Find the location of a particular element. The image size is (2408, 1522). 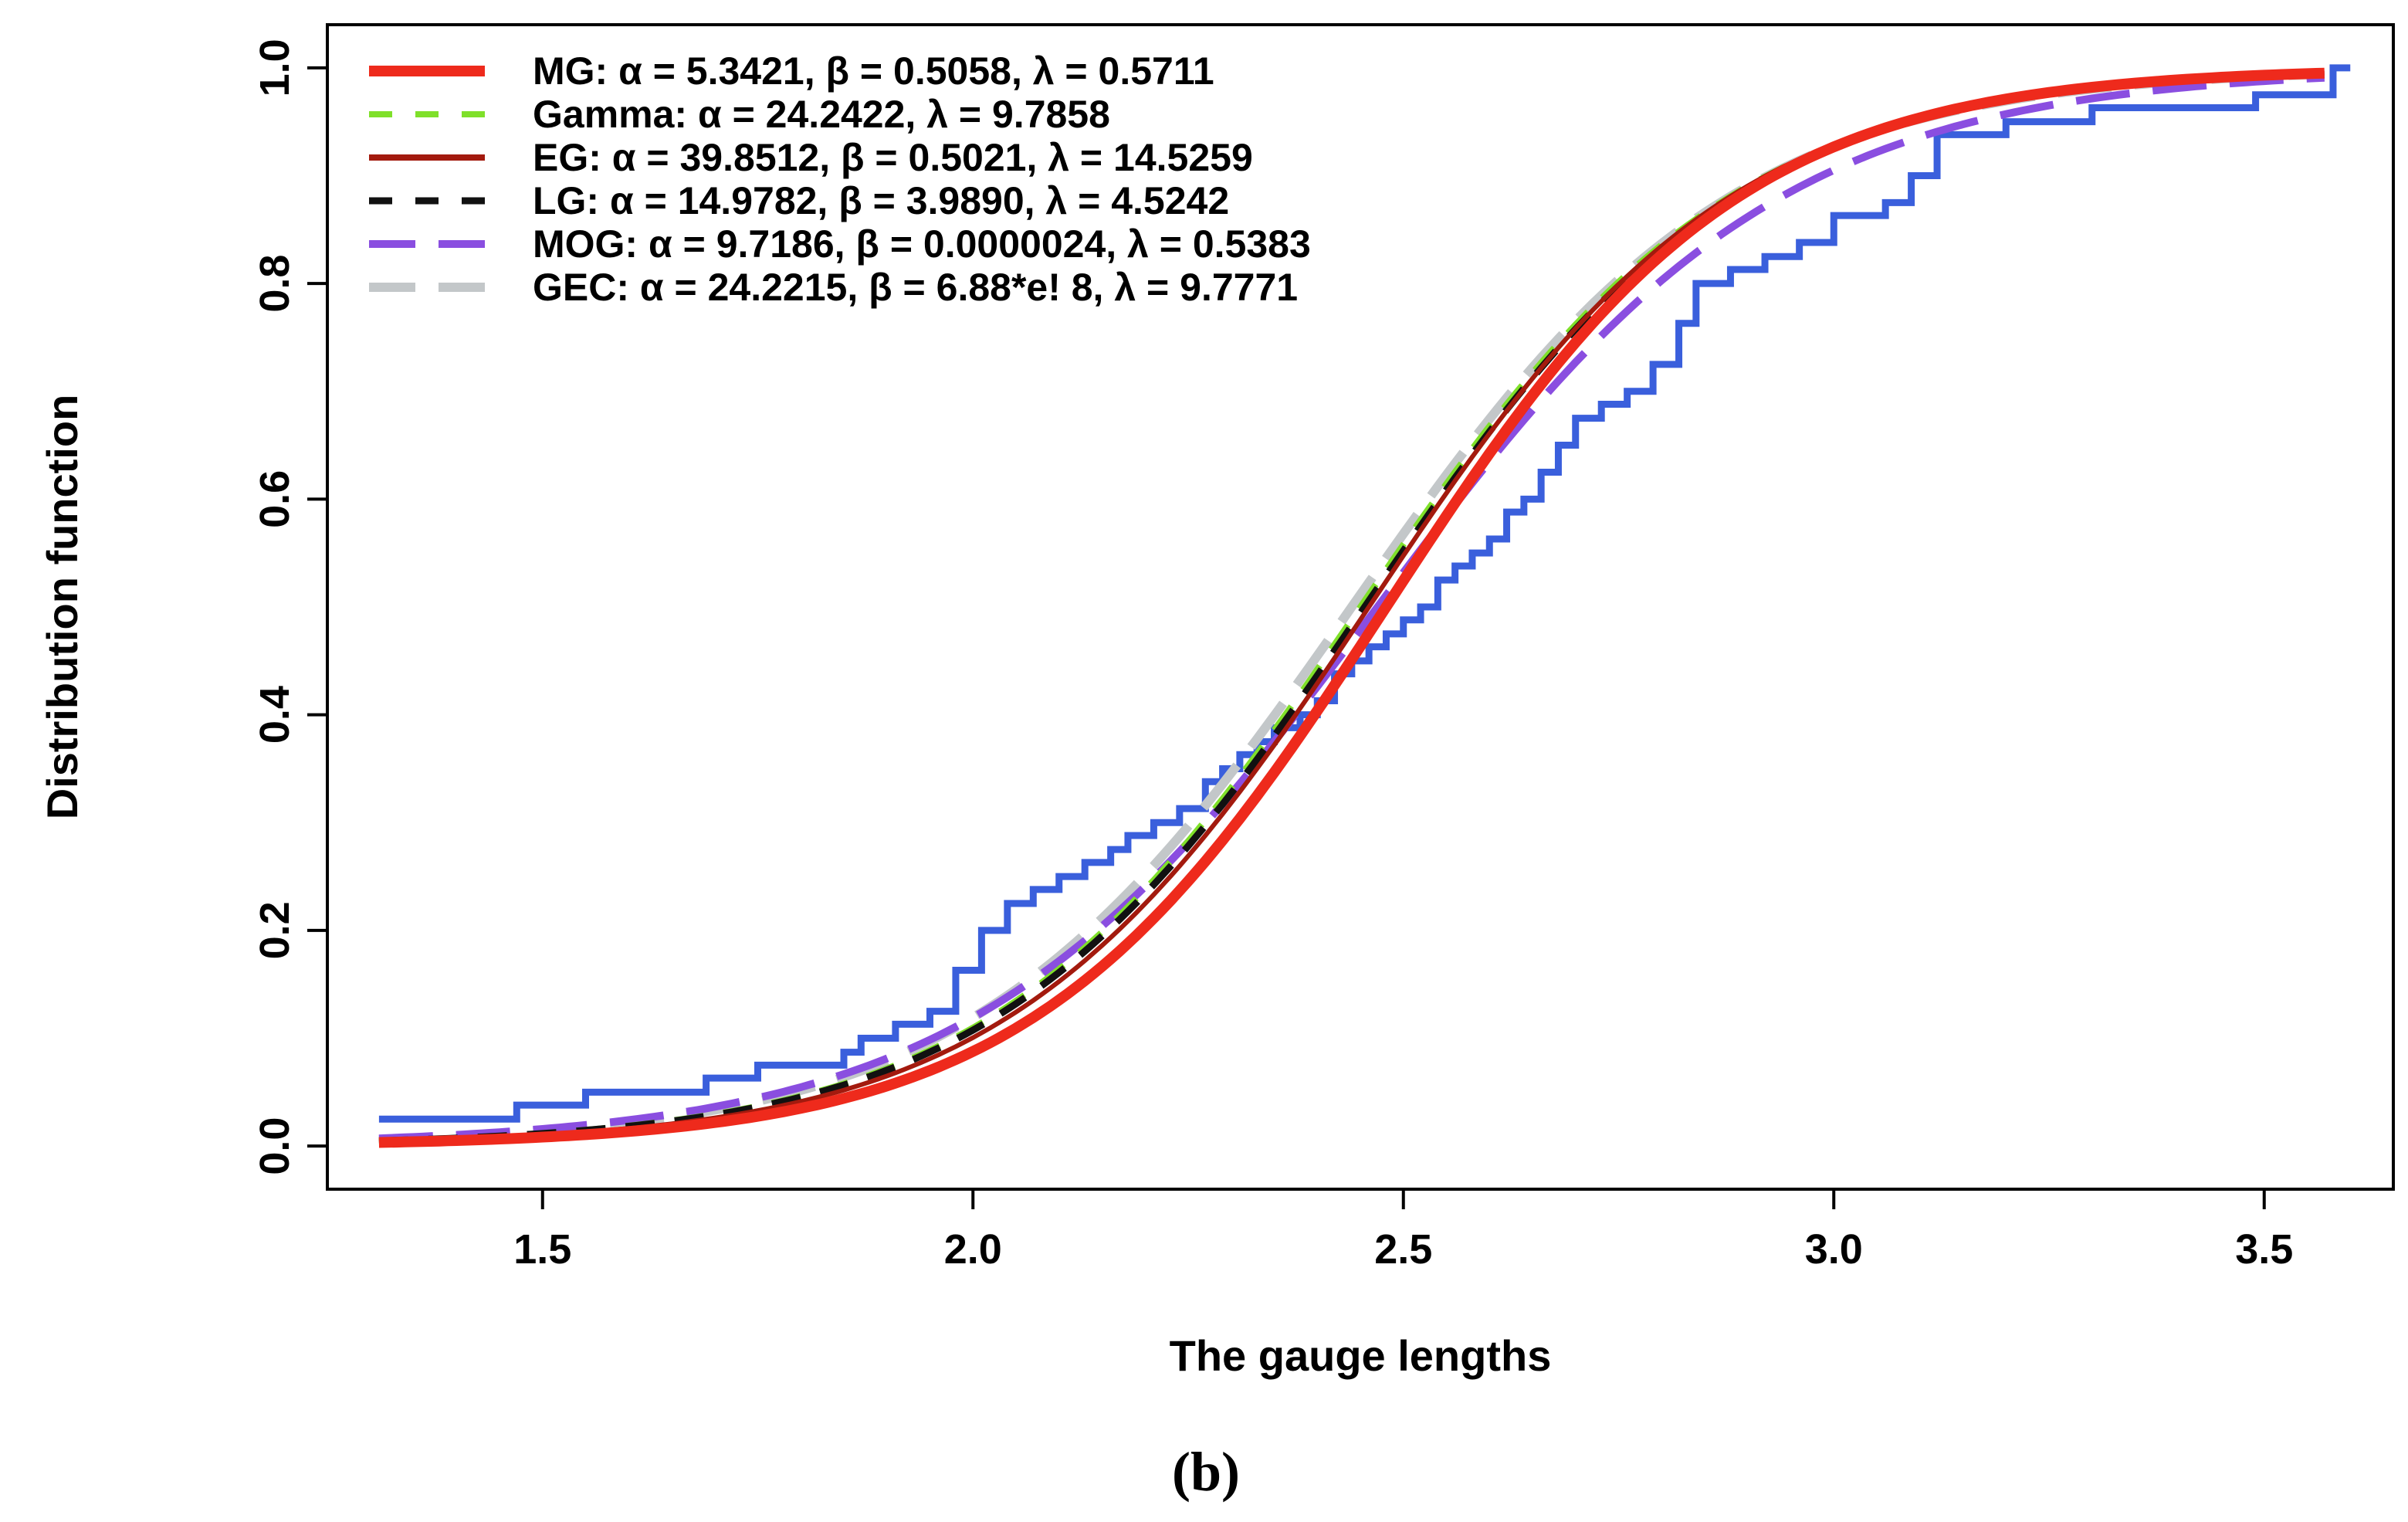

x-tick-label: 3.0 is located at coordinates (1834, 1249).